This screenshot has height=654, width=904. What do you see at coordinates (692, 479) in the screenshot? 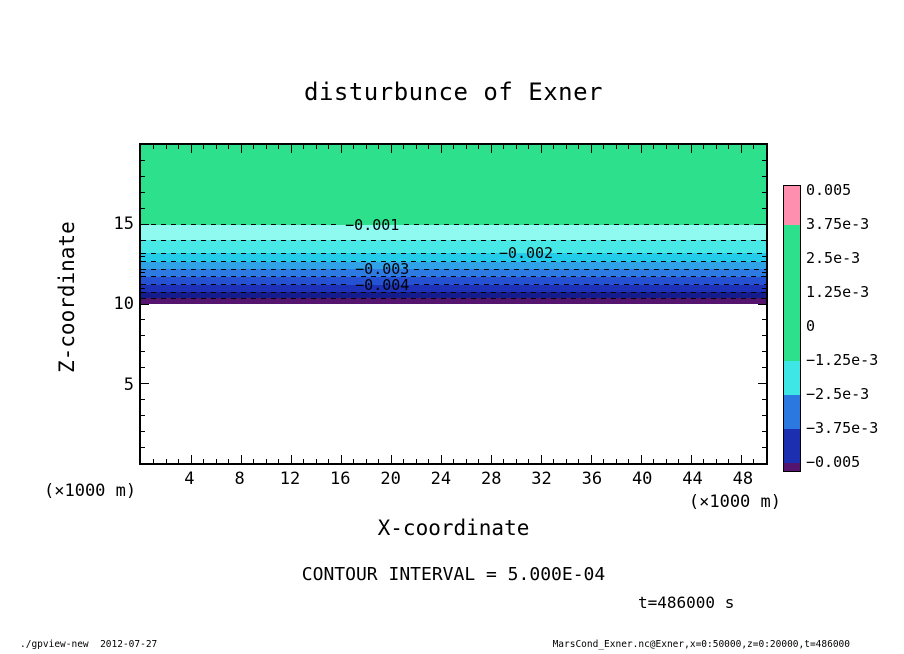
I see `x-tick-label: 44` at bounding box center [692, 479].